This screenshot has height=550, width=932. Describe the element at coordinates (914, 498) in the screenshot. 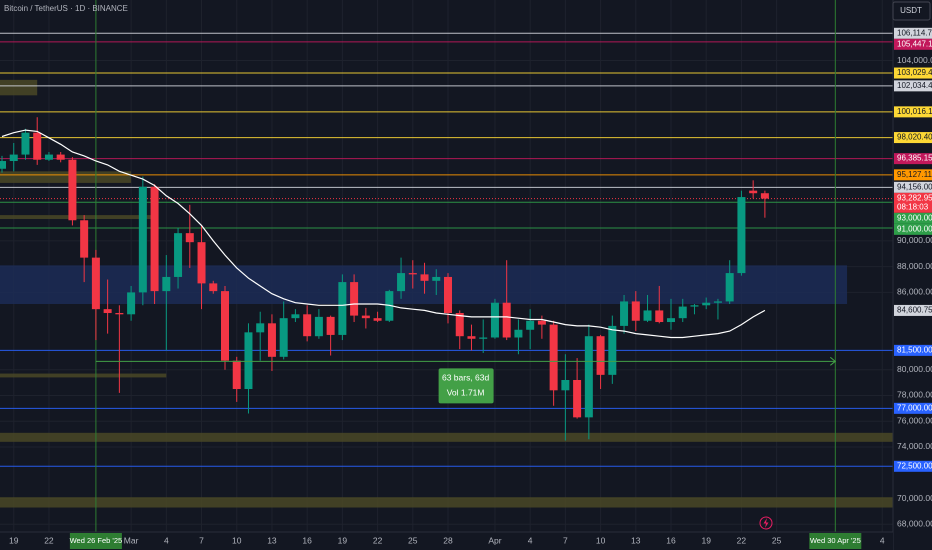

I see `y-tick-label: 70,000.00` at that location.